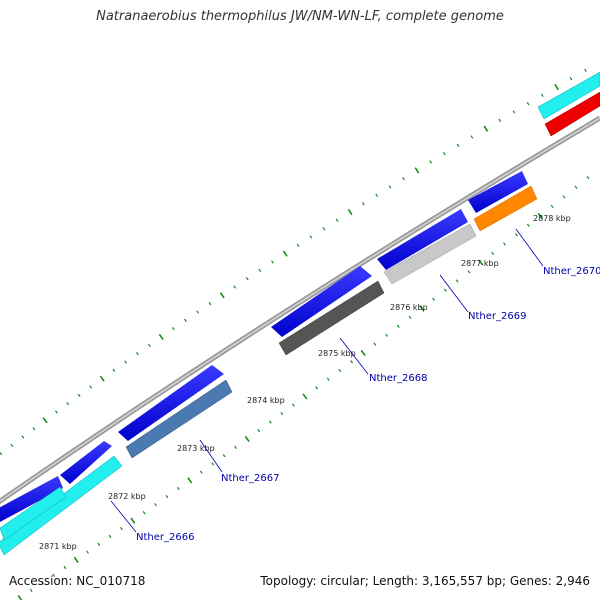  What do you see at coordinates (337, 353) in the screenshot?
I see `kbp-label: 2875 kbp` at bounding box center [337, 353].